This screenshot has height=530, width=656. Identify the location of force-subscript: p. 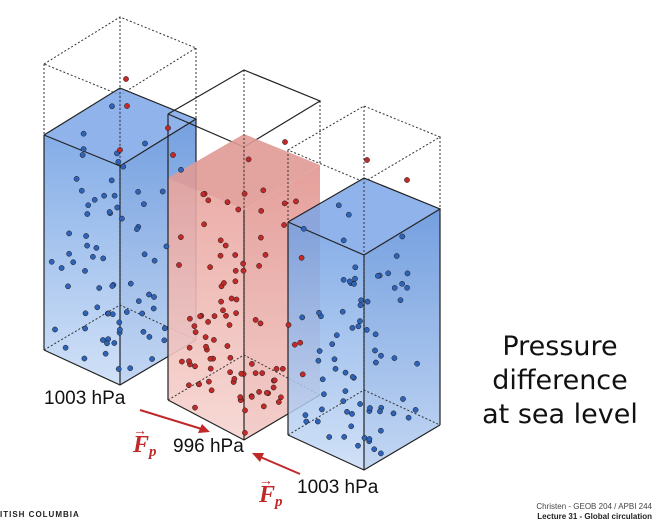
(279, 502).